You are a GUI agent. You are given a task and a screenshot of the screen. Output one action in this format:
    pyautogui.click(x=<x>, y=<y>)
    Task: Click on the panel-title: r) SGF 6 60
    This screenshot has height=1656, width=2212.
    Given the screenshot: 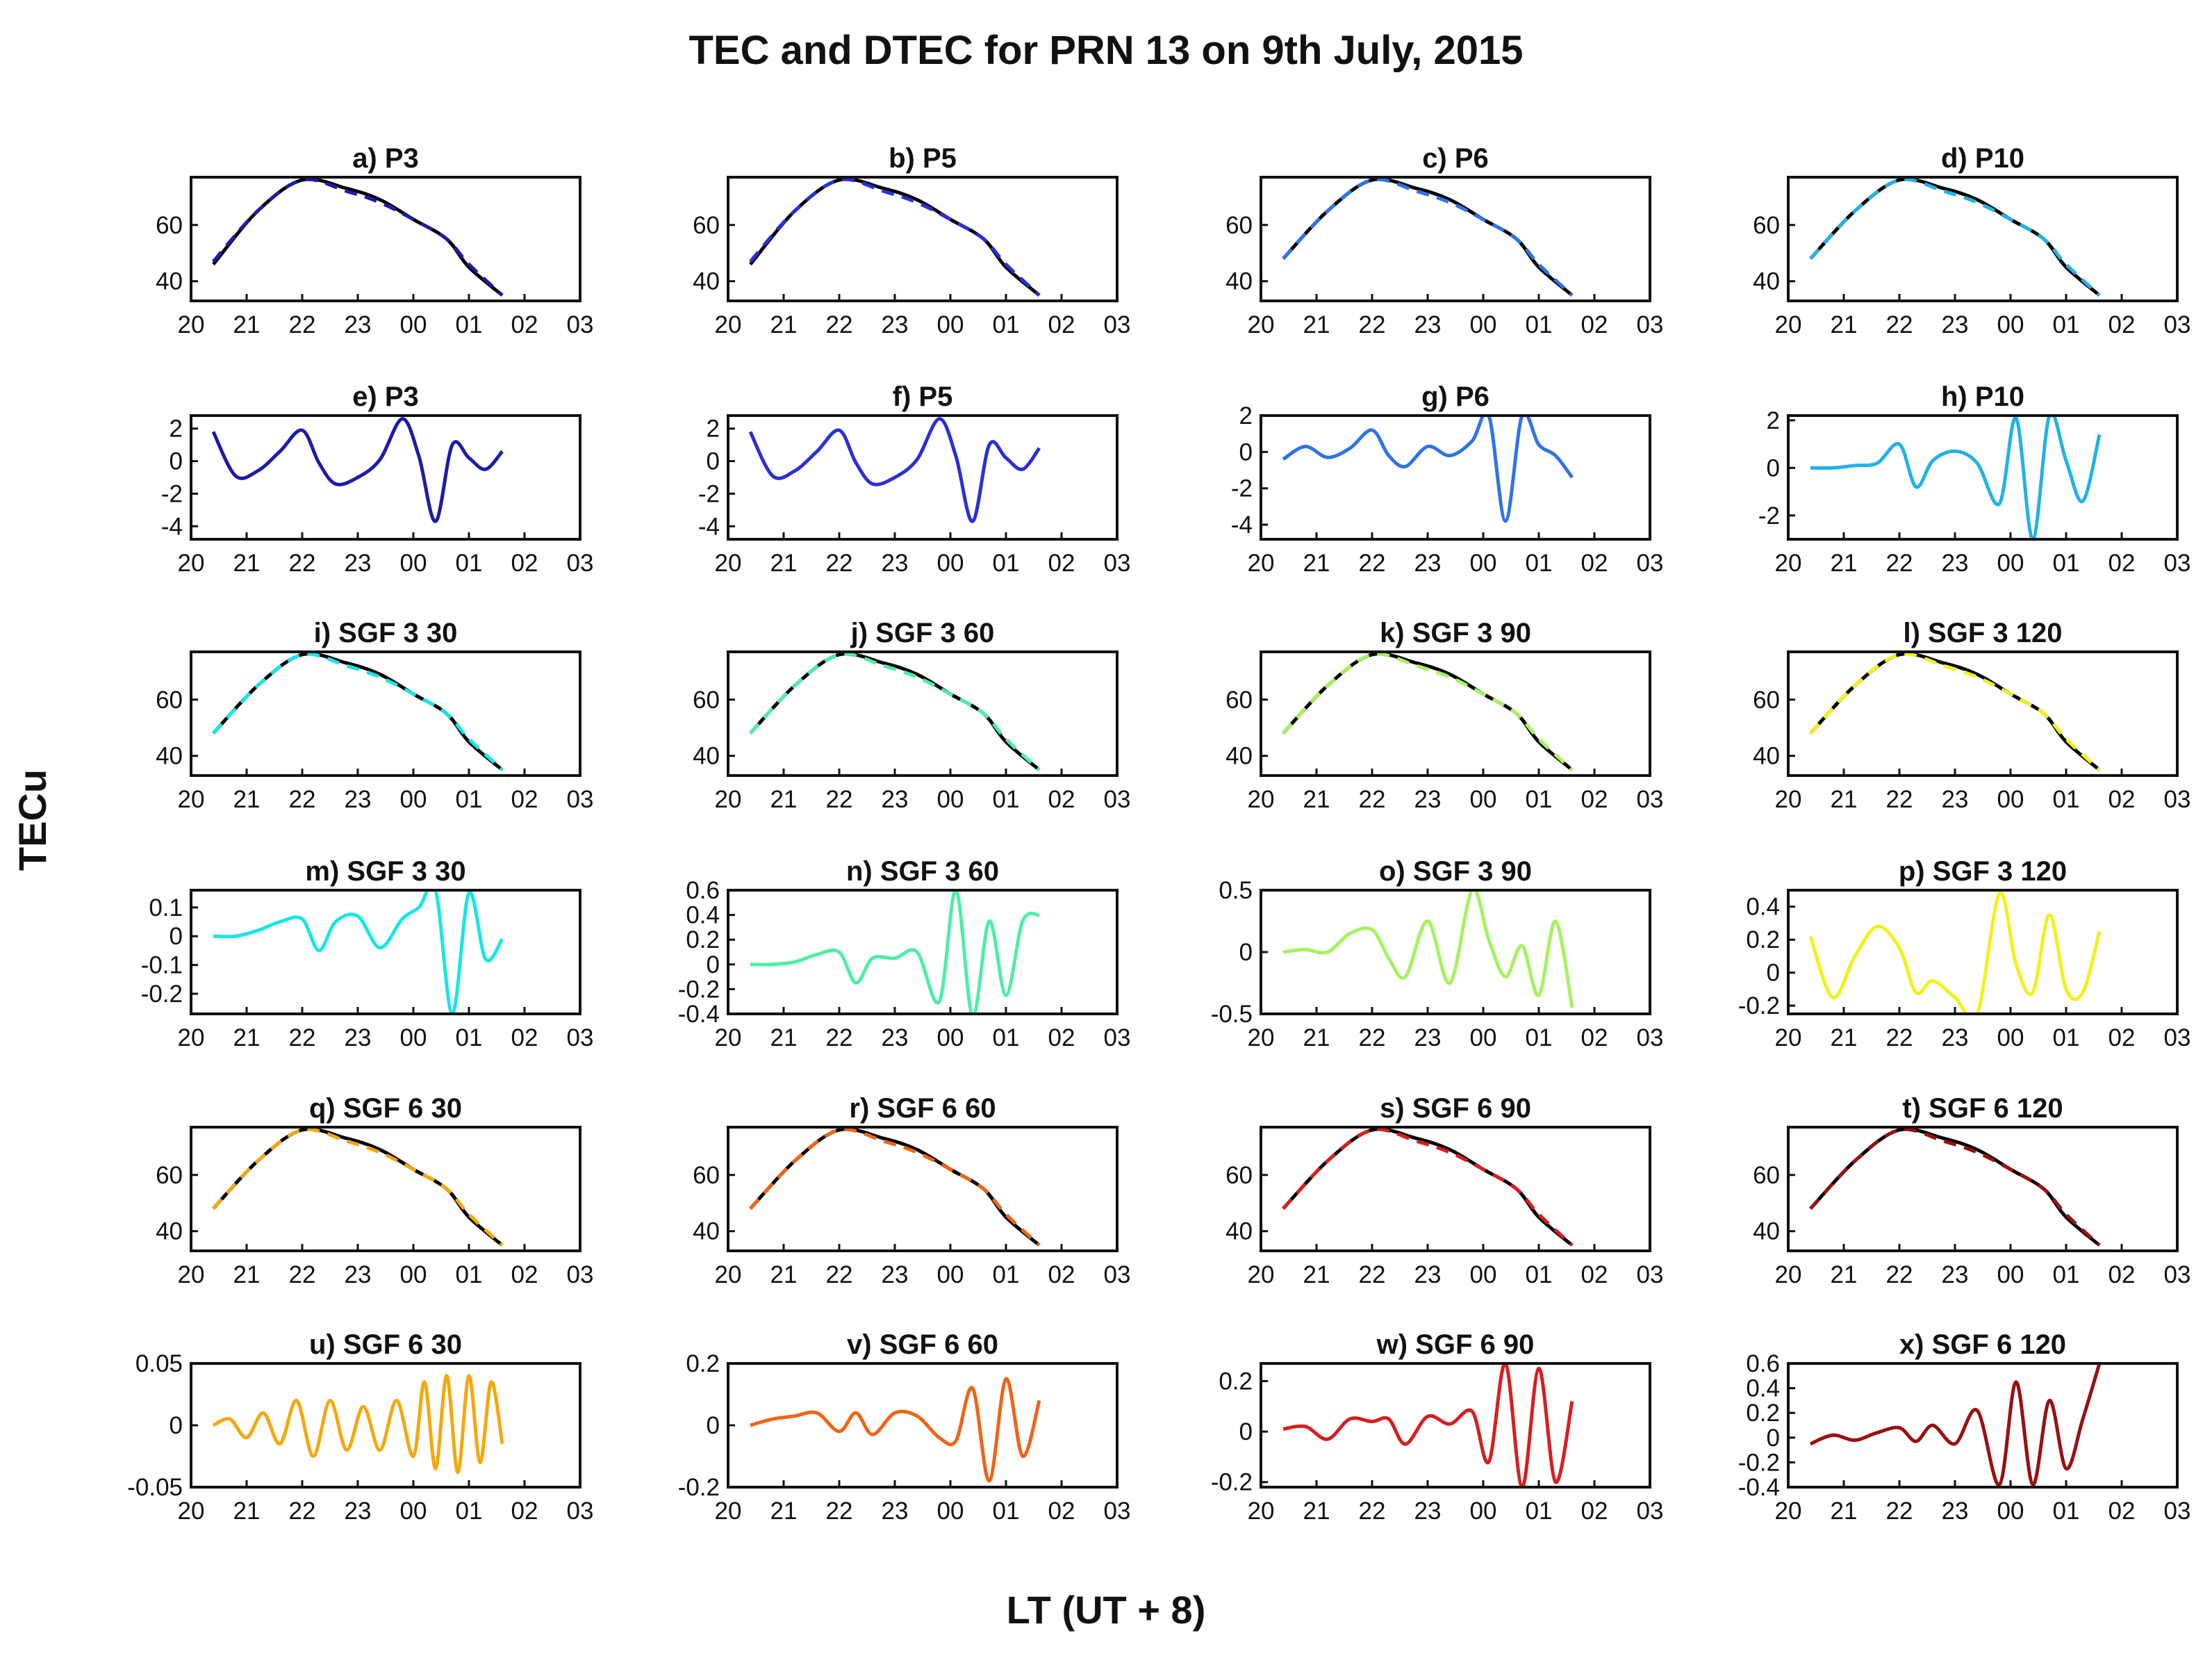 What is the action you would take?
    pyautogui.click(x=922, y=1108)
    